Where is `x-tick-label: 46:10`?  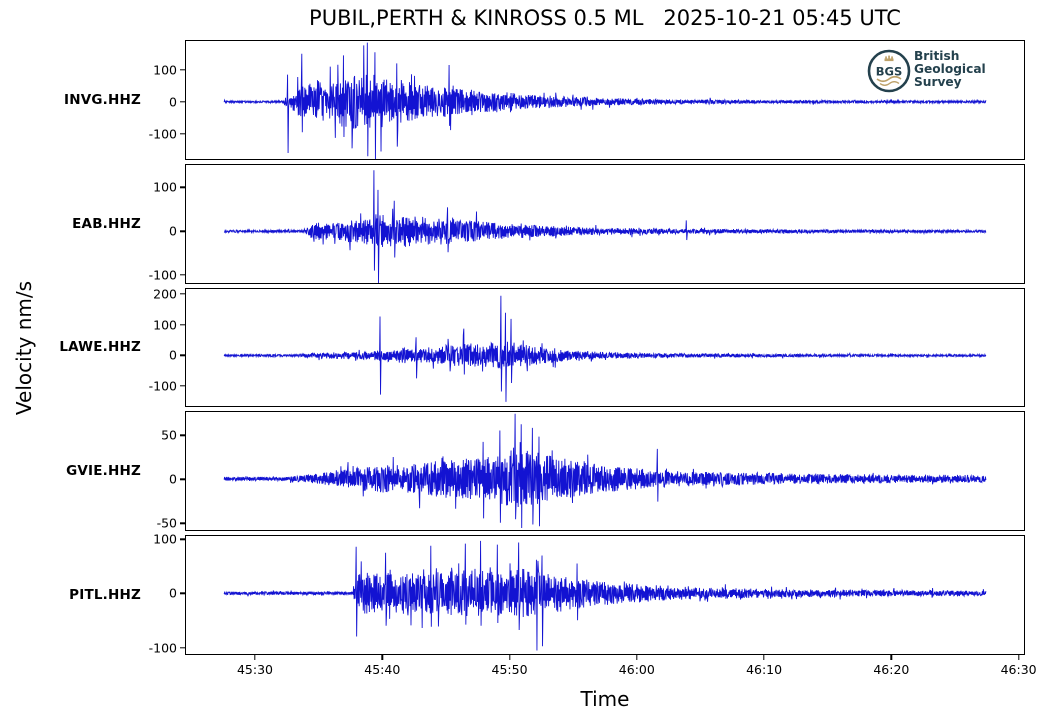 x-tick-label: 46:10 is located at coordinates (764, 669).